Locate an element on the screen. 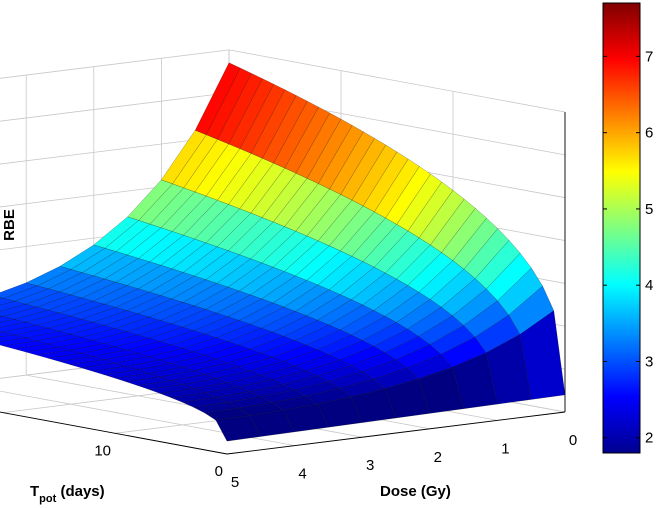  colorbar-tick-label: 2 is located at coordinates (649, 438).